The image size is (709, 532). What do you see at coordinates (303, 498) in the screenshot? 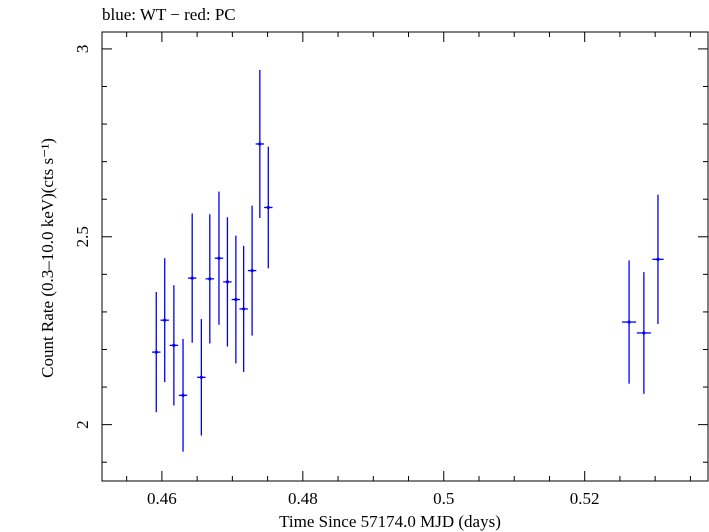
I see `x-tick-label: 0.48` at bounding box center [303, 498].